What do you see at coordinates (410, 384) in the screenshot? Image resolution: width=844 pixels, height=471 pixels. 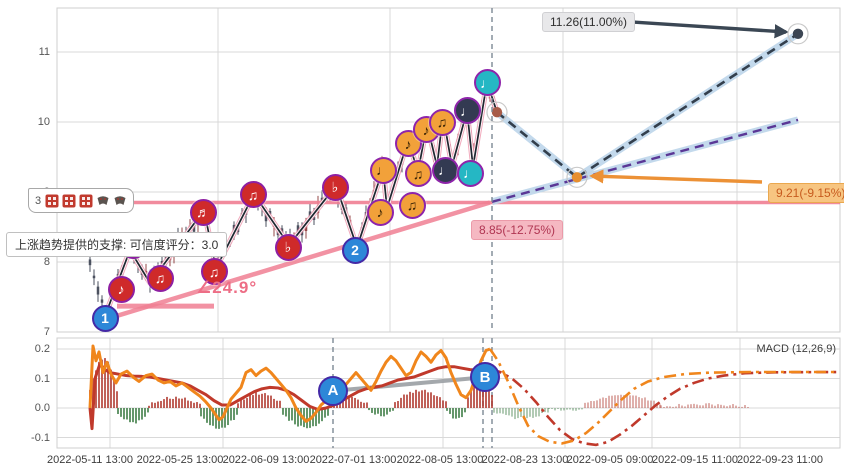 I see `ab-line` at bounding box center [410, 384].